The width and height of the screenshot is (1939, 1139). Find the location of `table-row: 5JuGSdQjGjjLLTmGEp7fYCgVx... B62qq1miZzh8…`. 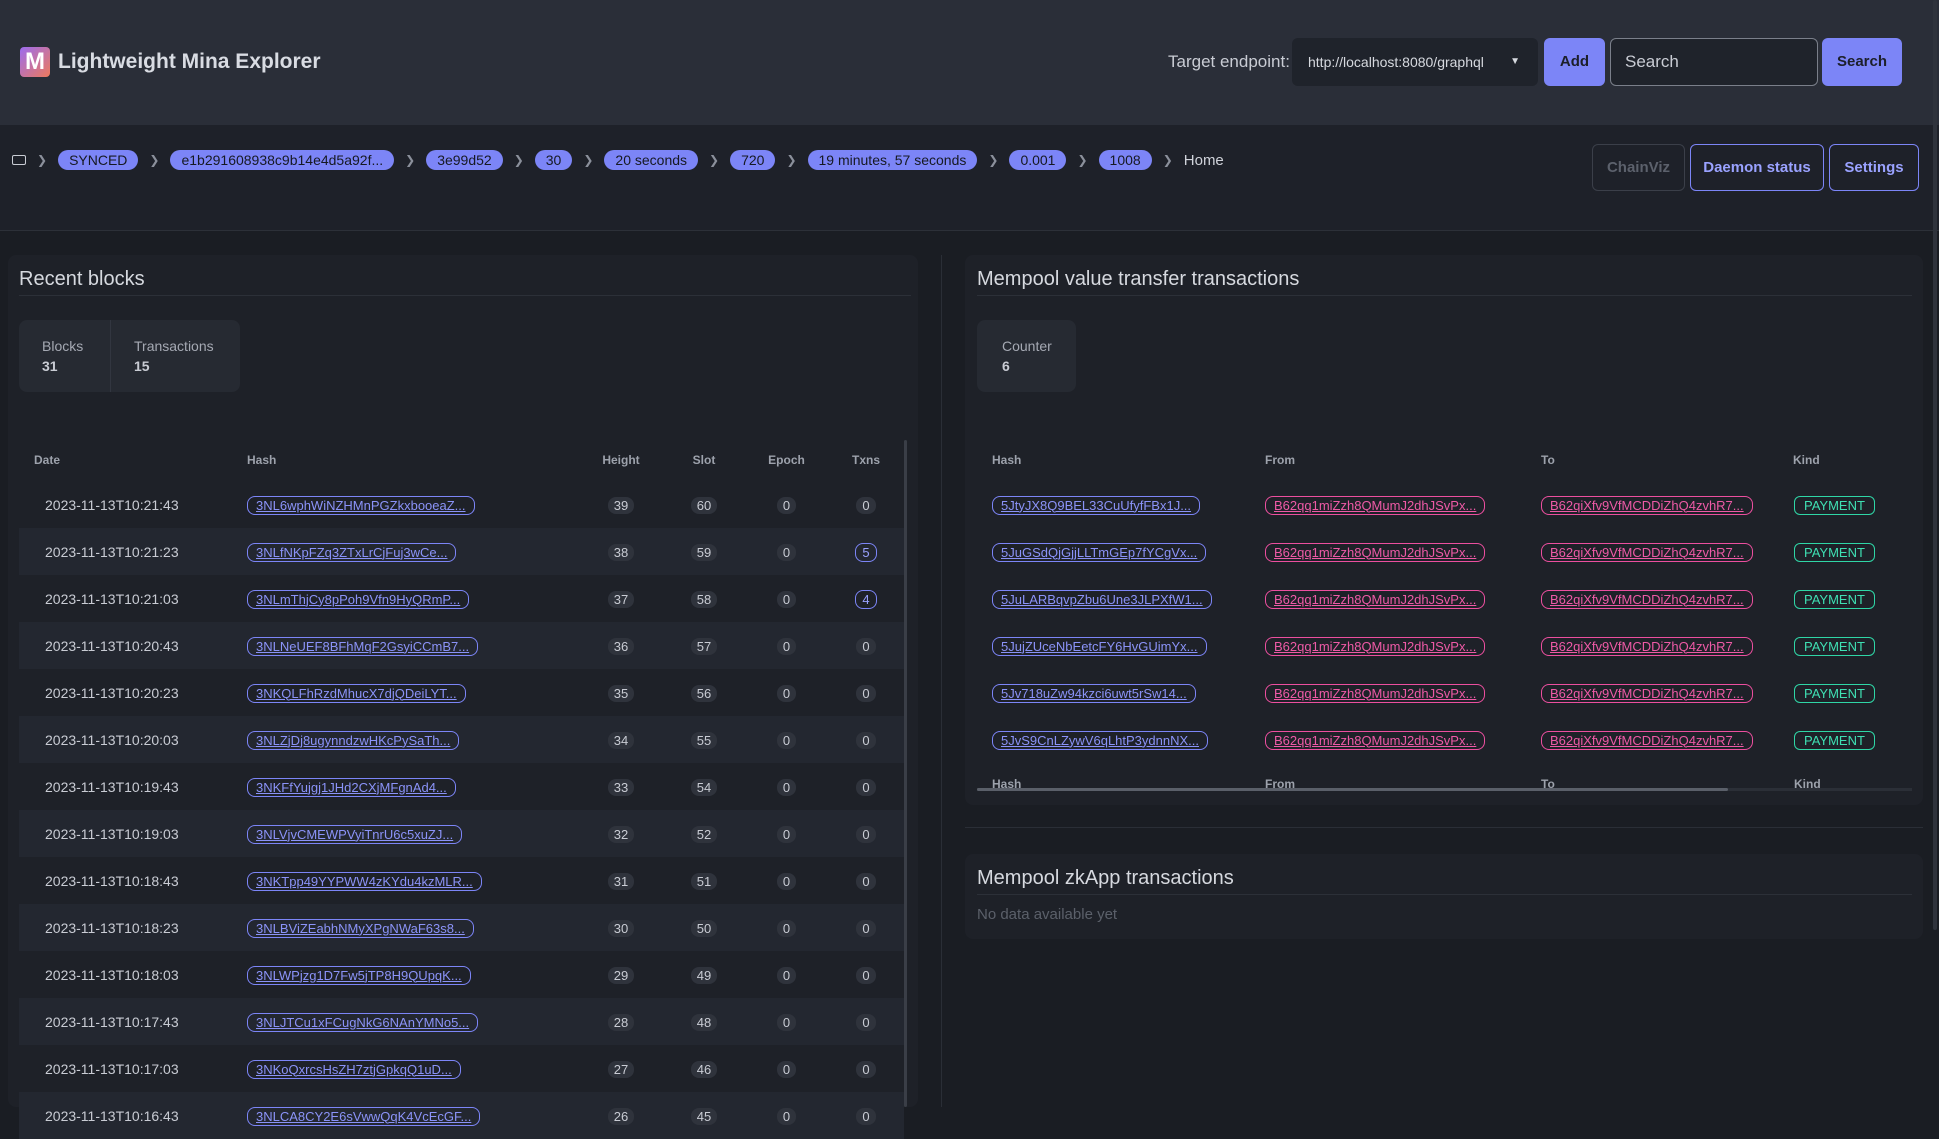

table-row: 5JuGSdQjGjjLLTmGEp7fYCgVx... B62qq1miZzh8… is located at coordinates (1444, 551).